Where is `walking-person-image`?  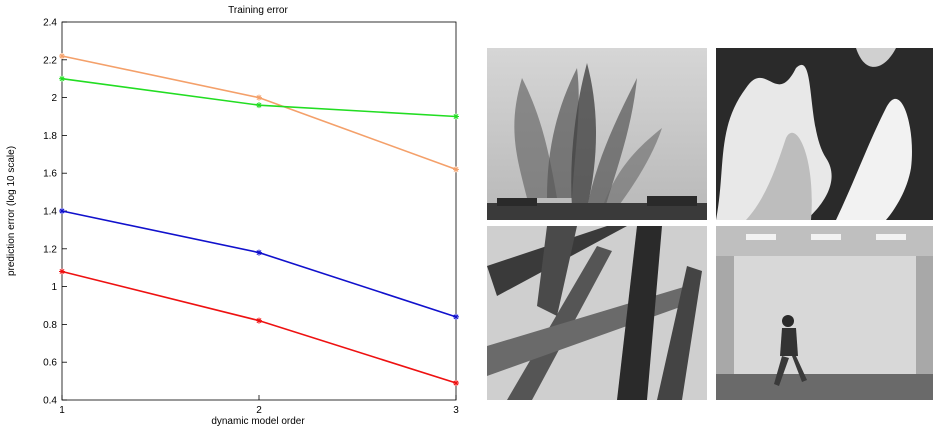 walking-person-image is located at coordinates (824, 313).